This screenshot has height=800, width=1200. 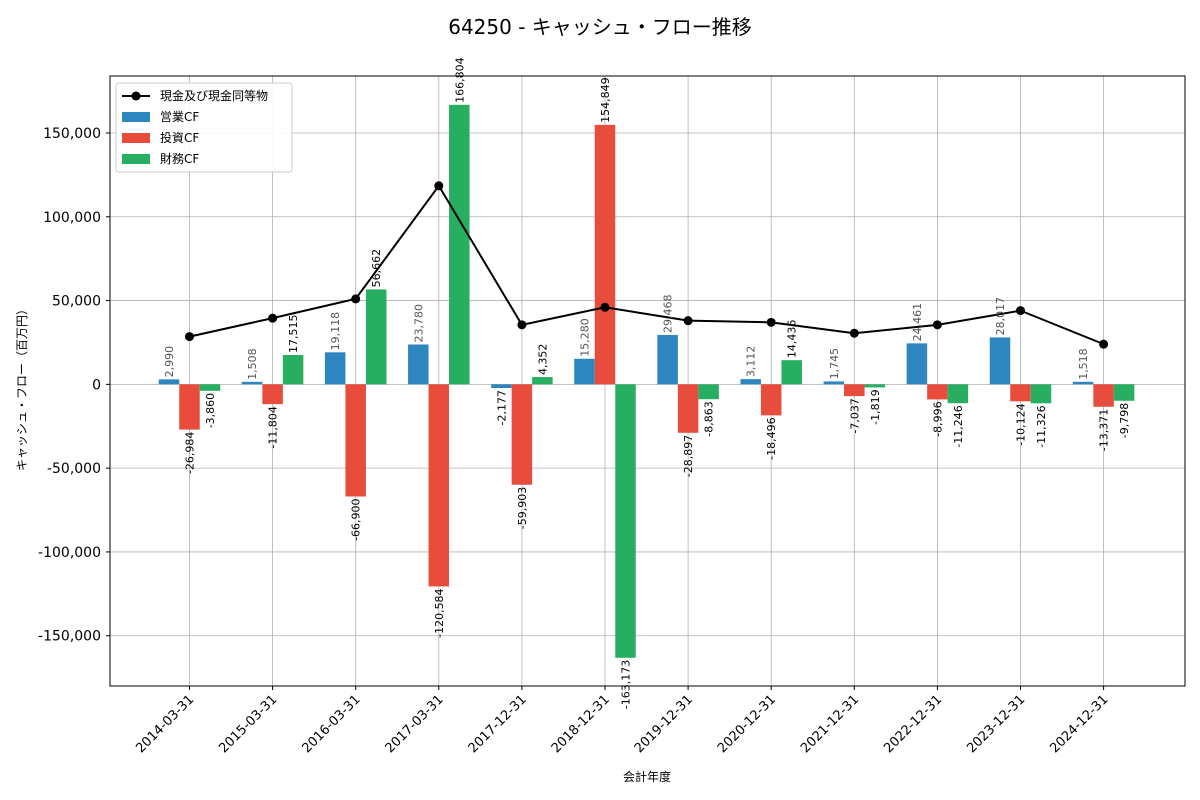 I want to click on x-axis-label: 会計年度, so click(x=647, y=776).